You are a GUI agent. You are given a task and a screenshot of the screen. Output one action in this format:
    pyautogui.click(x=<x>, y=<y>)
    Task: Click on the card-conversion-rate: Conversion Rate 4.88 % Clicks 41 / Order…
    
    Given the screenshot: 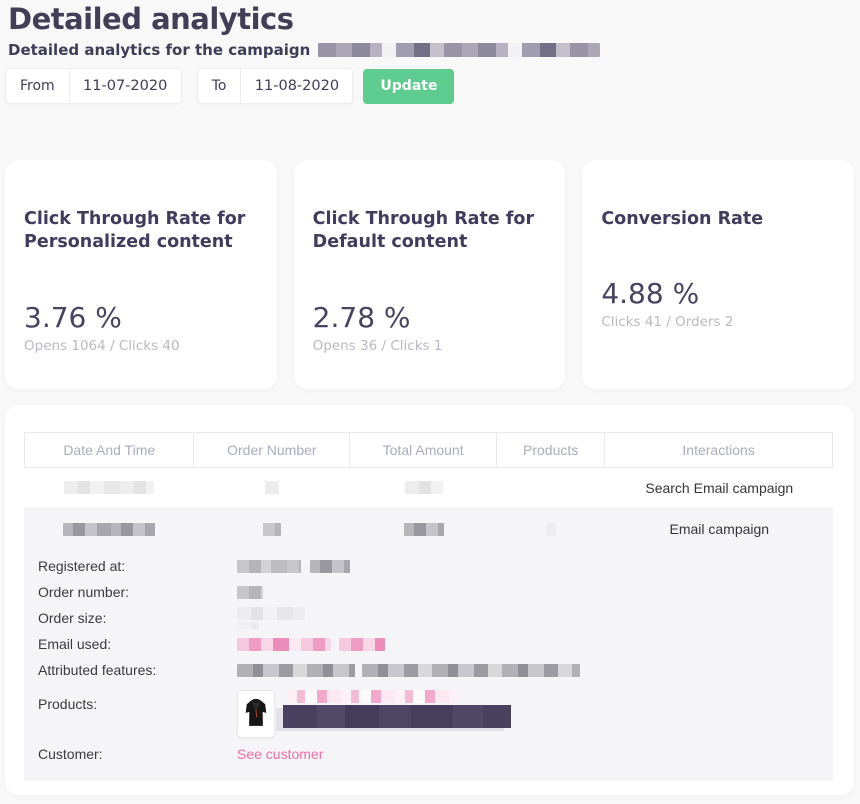 What is the action you would take?
    pyautogui.click(x=718, y=274)
    